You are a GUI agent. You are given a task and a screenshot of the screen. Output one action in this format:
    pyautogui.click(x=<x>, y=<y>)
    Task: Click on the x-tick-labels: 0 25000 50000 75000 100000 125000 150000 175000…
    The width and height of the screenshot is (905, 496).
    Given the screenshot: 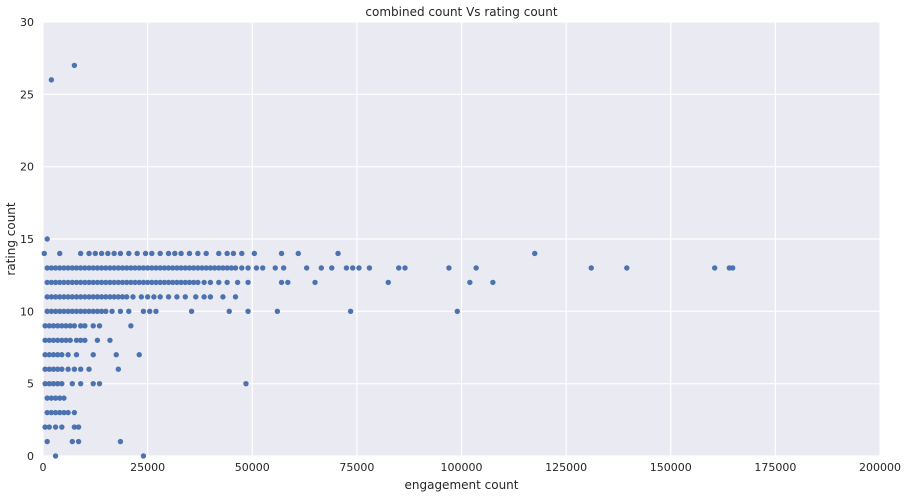 What is the action you would take?
    pyautogui.click(x=471, y=467)
    